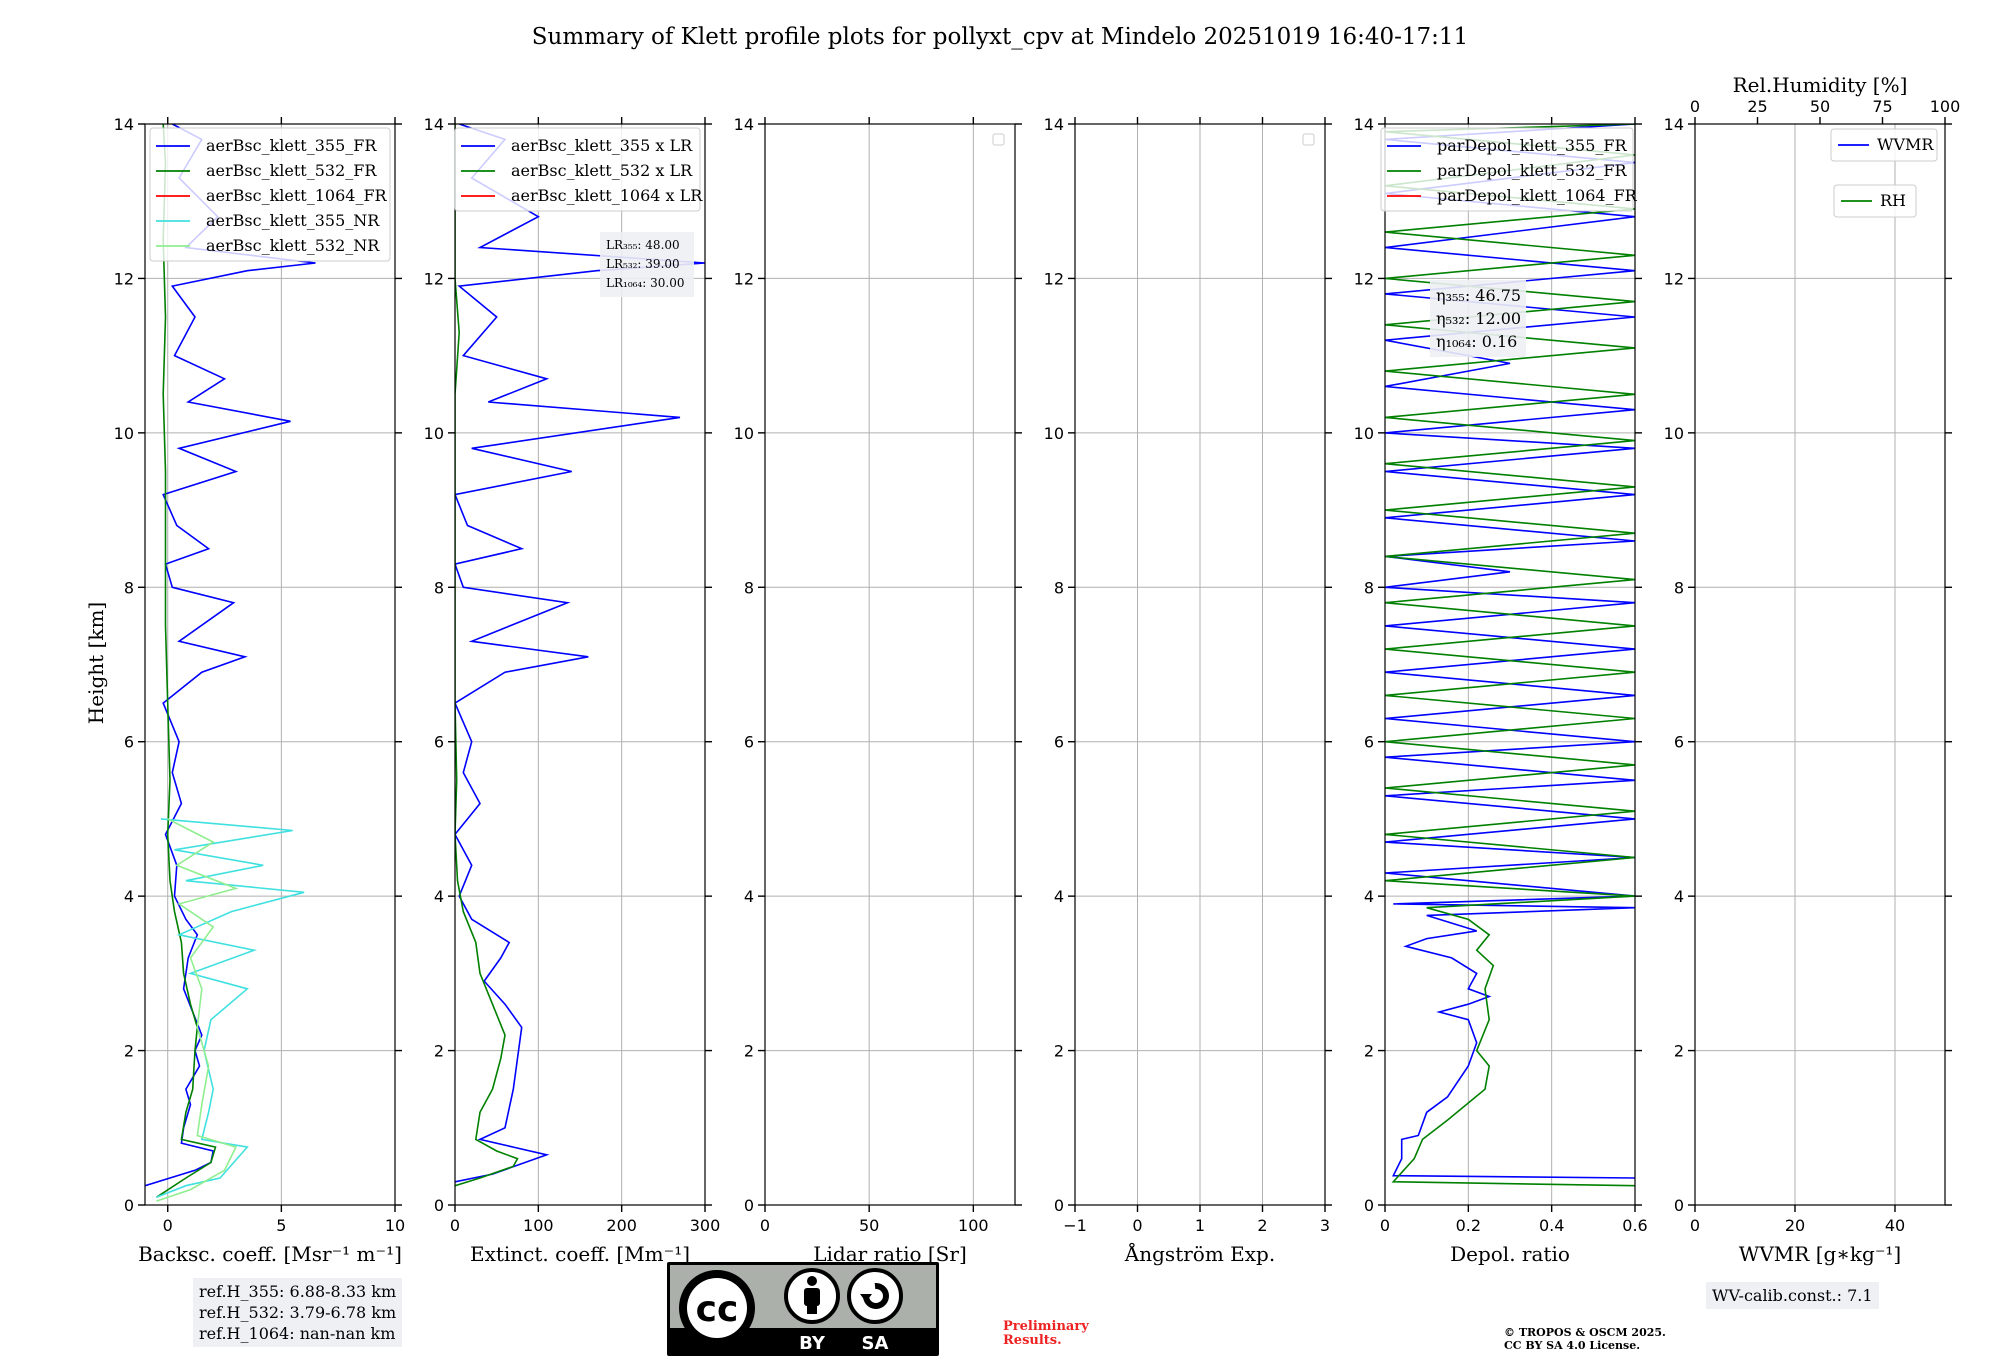 The image size is (2000, 1360). I want to click on secondary-x-tick-label: 100, so click(1945, 106).